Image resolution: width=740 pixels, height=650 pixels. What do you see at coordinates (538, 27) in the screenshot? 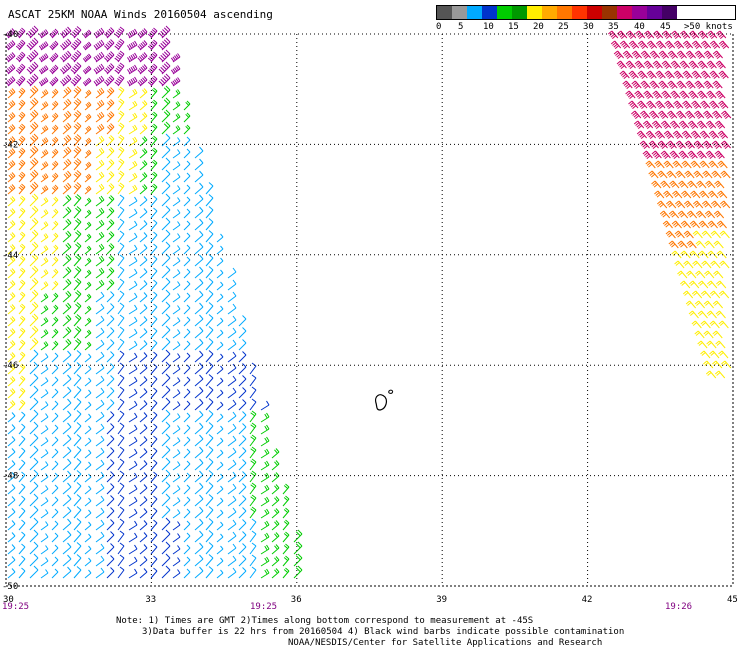
I see `legend-label: 20` at bounding box center [538, 27].